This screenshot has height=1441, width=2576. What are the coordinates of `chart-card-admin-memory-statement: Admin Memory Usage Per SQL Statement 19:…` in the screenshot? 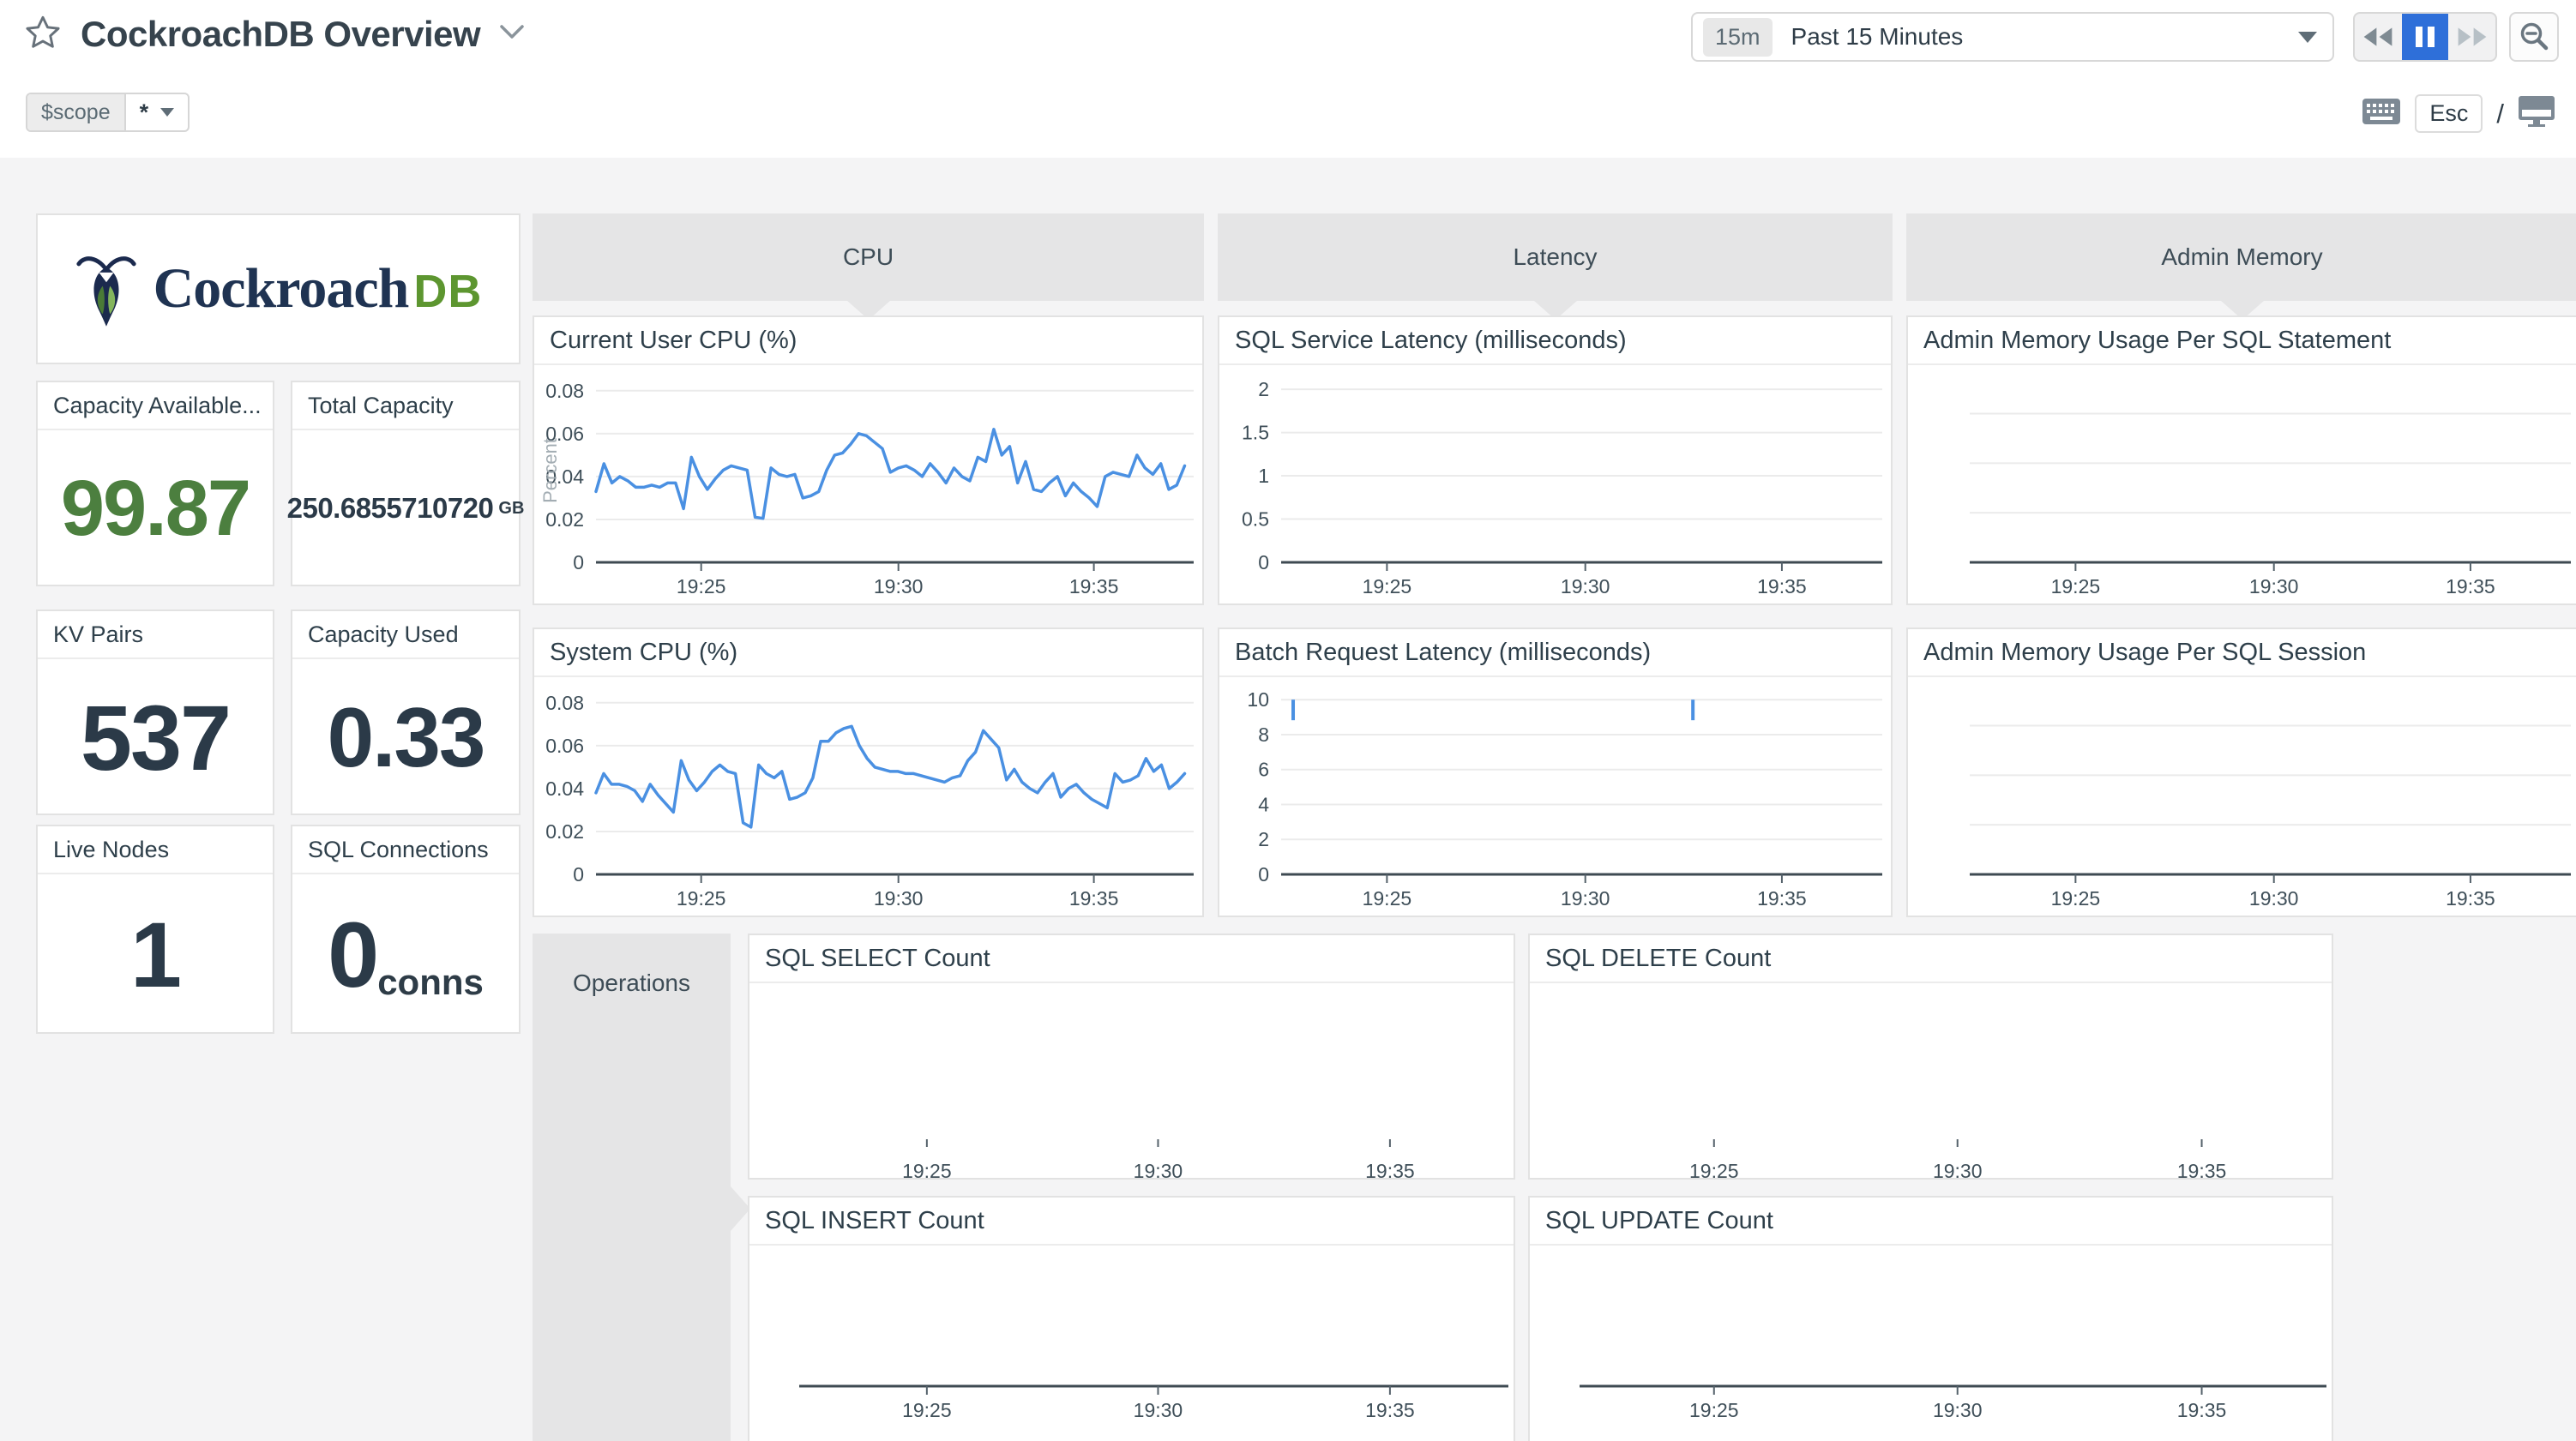 It's located at (2241, 460).